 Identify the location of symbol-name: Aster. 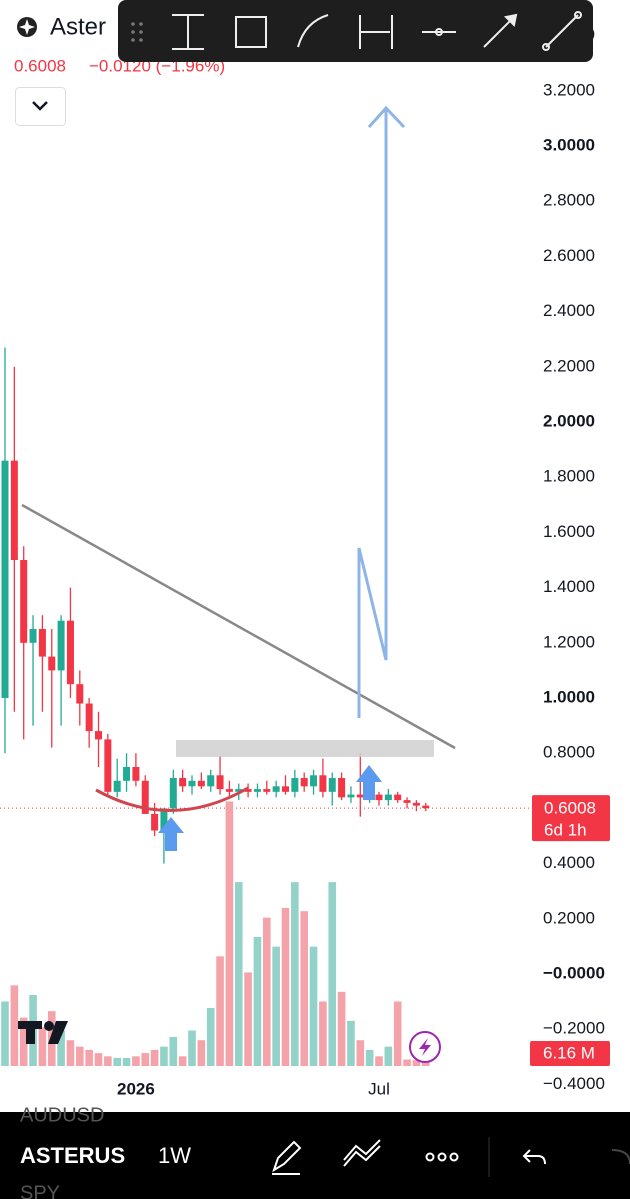
(78, 26).